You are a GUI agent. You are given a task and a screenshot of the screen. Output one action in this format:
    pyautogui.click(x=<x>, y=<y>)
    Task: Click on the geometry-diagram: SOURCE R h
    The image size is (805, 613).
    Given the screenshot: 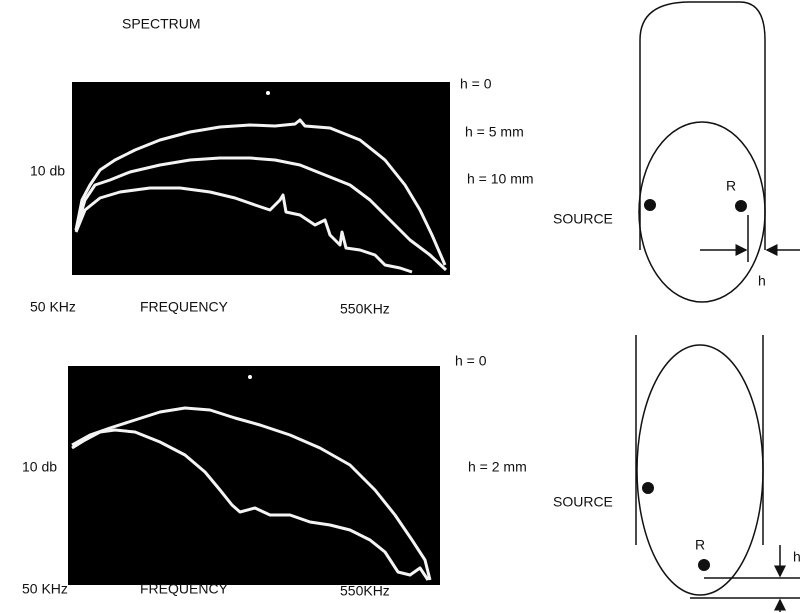 What is the action you would take?
    pyautogui.click(x=677, y=473)
    